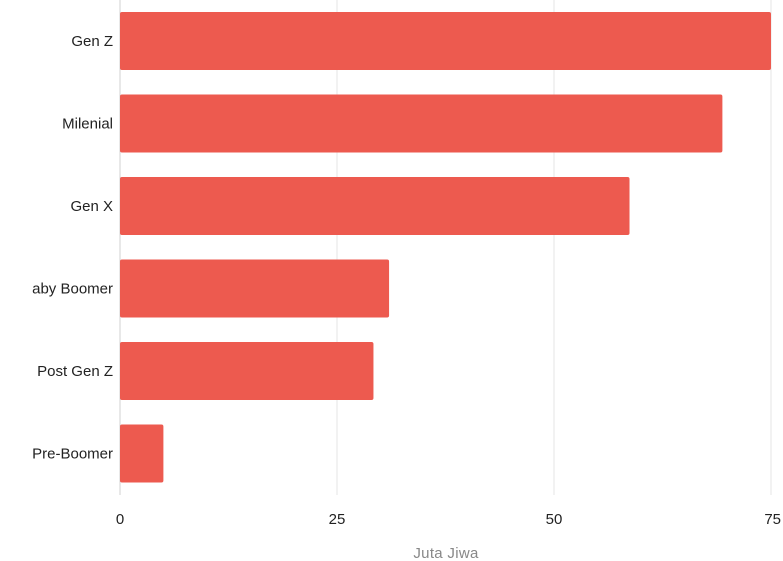  What do you see at coordinates (92, 41) in the screenshot?
I see `category-label: Gen Z` at bounding box center [92, 41].